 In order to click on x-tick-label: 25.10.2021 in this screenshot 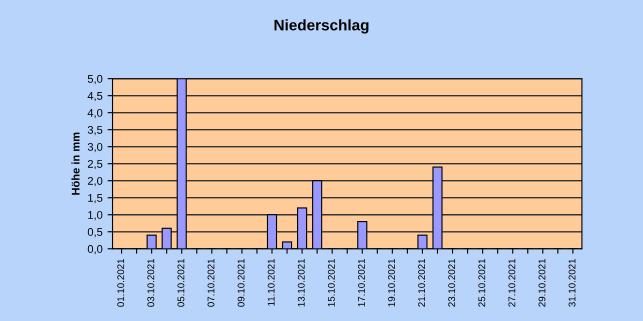, I will do `click(482, 282)`.